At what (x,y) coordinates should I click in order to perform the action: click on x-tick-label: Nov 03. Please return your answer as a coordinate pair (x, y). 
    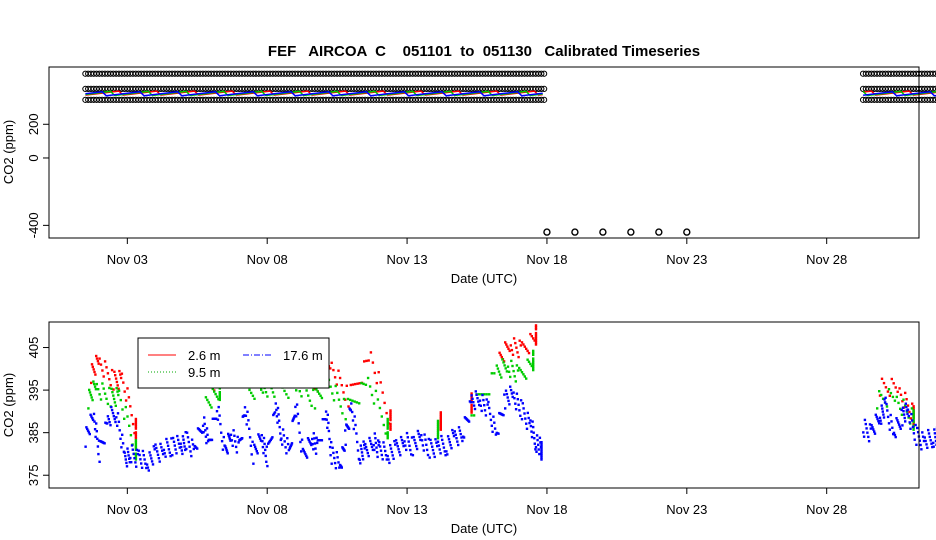
    Looking at the image, I should click on (127, 259).